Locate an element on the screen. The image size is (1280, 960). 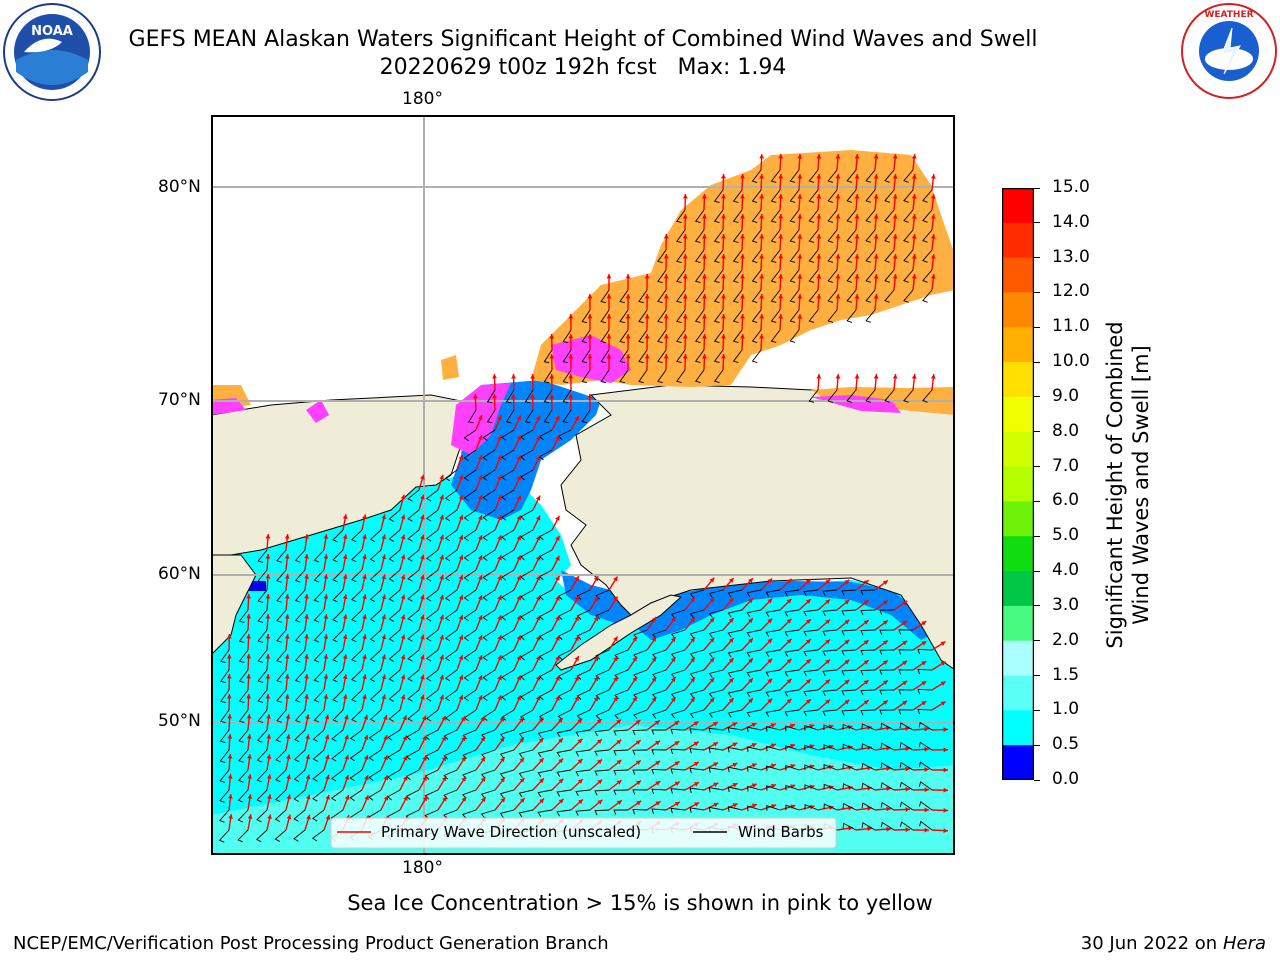
colorbar-tick-mark is located at coordinates (1037, 362).